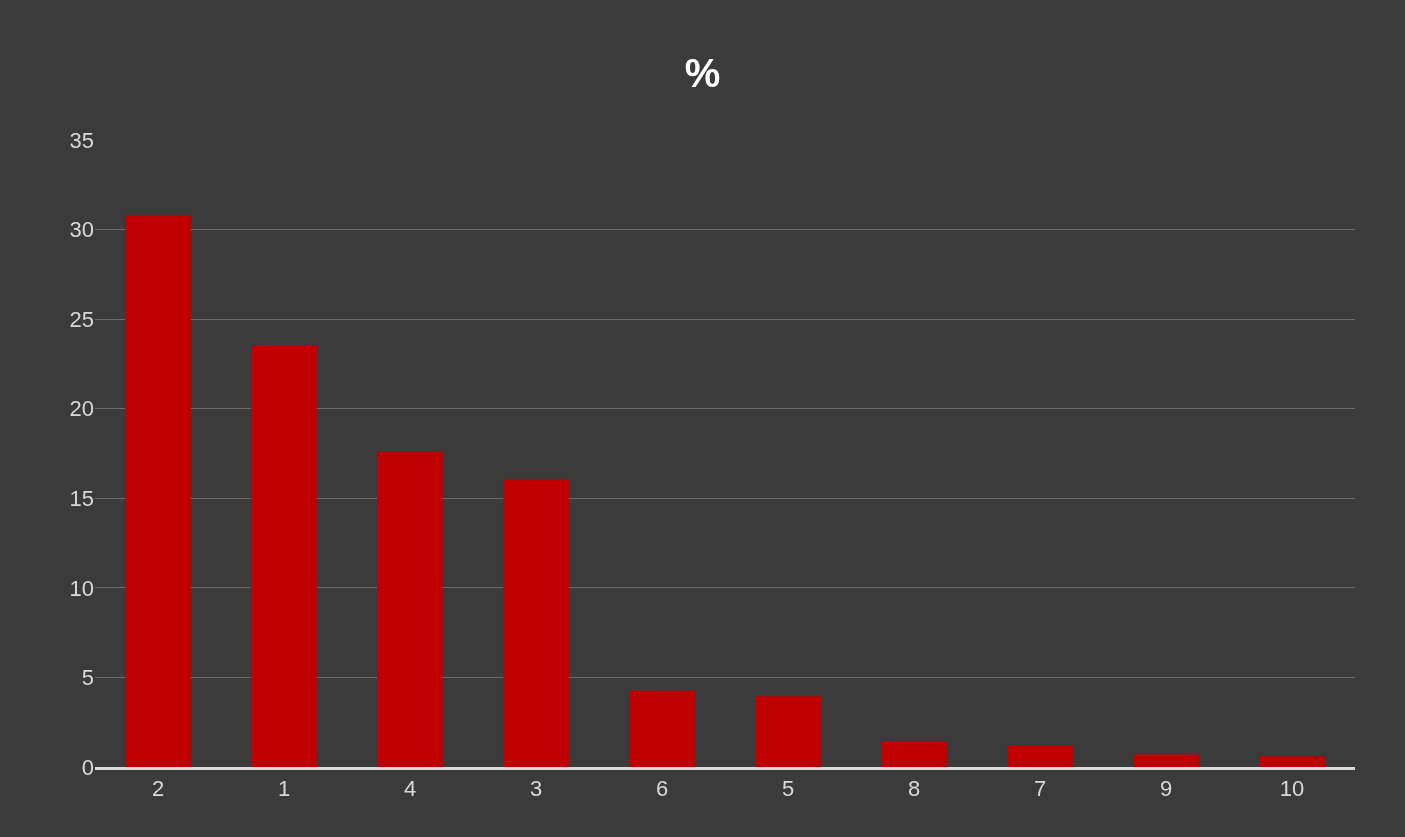 This screenshot has width=1405, height=837. I want to click on y-tick-label: 20, so click(81, 409).